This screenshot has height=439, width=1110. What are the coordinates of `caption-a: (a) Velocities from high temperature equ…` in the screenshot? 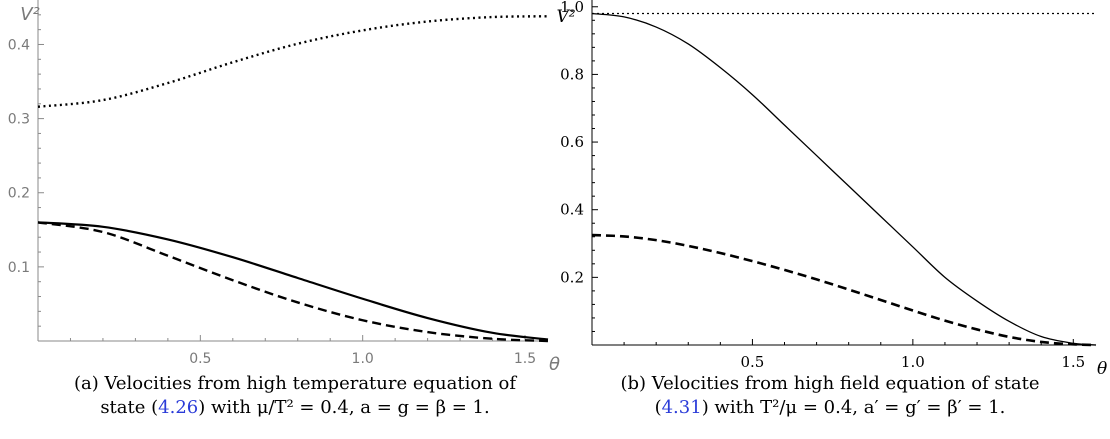 It's located at (295, 396).